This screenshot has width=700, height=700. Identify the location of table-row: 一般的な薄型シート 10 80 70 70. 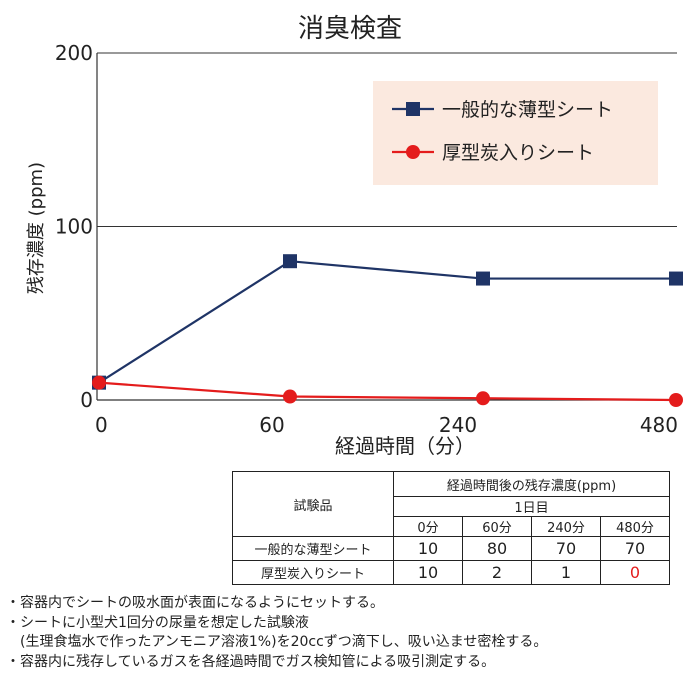
(451, 548).